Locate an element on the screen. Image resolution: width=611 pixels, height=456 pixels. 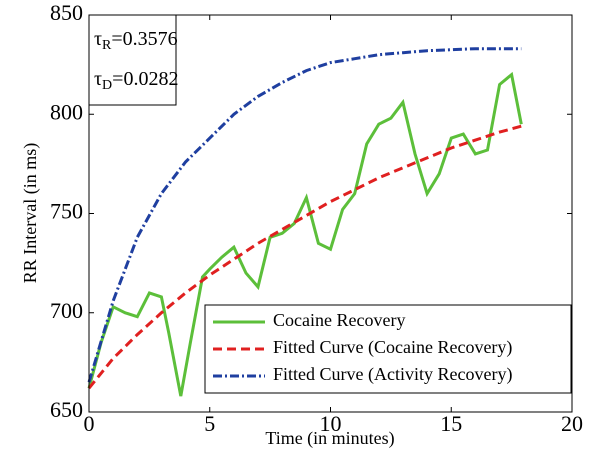
legend-label: Fitted Curve (Cocaine Recovery) is located at coordinates (392, 347).